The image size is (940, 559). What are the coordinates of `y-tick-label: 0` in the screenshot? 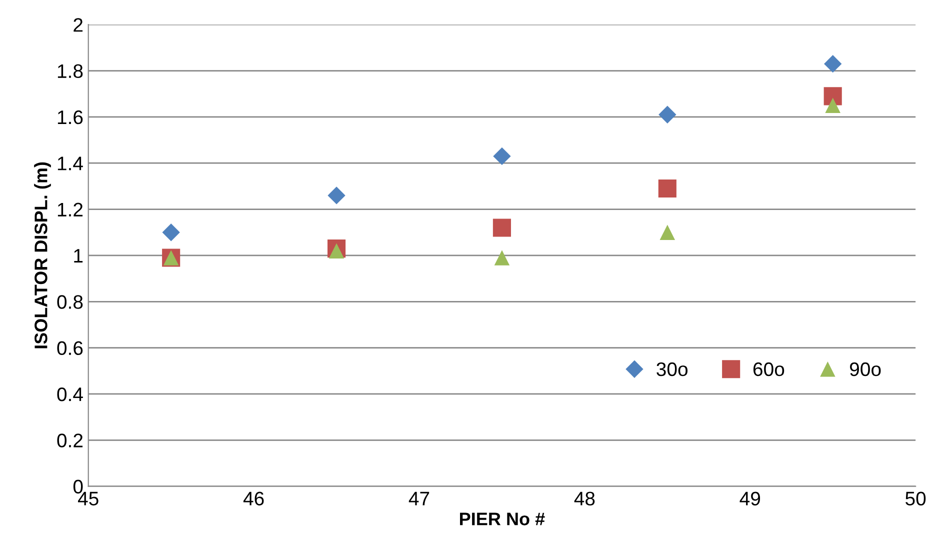 It's located at (78, 487).